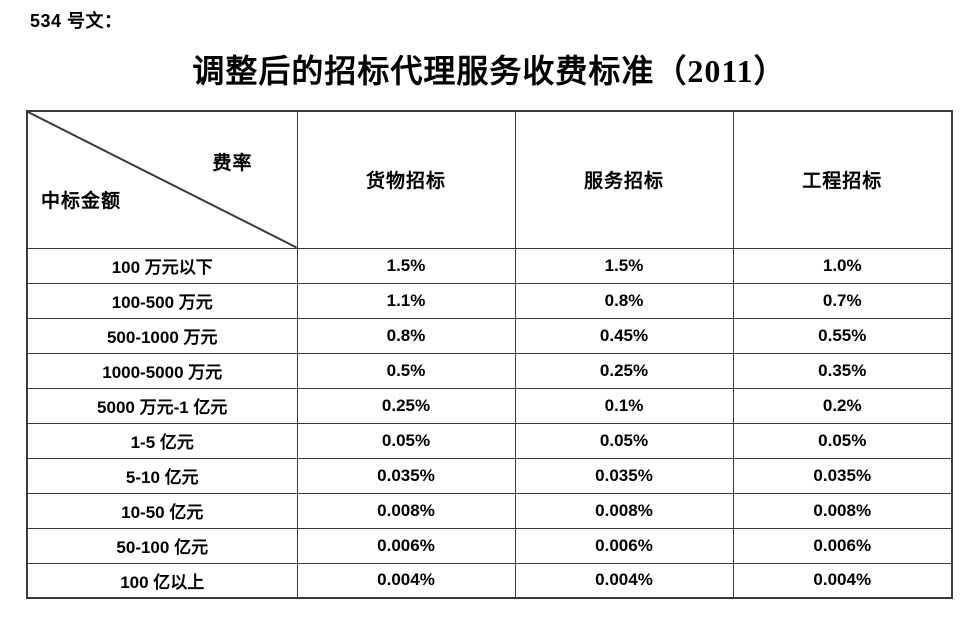  I want to click on fee-value-cell: 0.55%, so click(842, 335).